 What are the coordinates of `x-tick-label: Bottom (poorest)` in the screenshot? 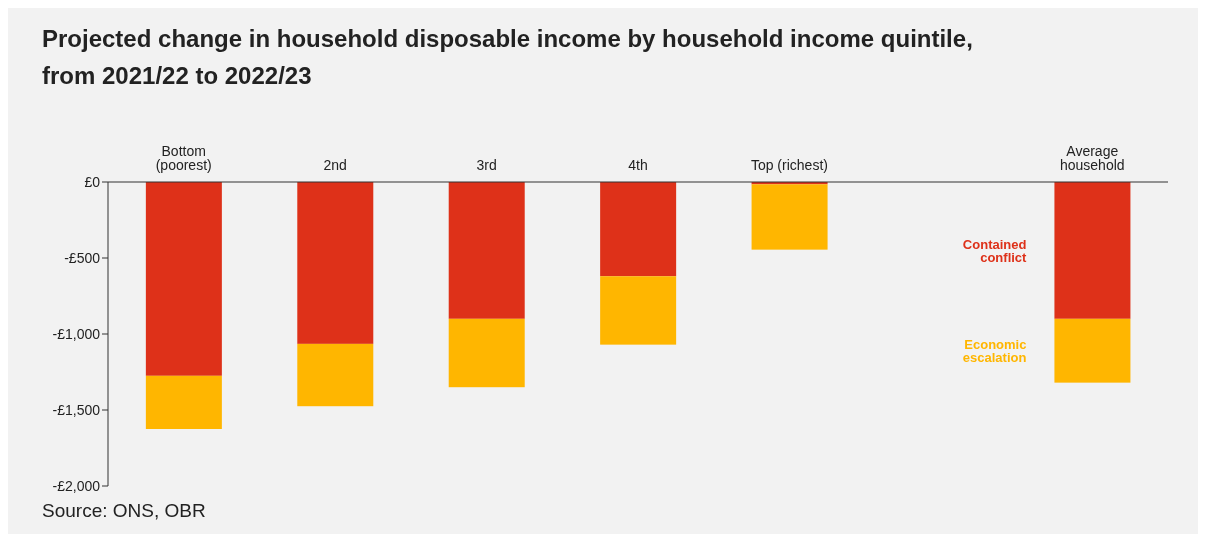 It's located at (183, 158).